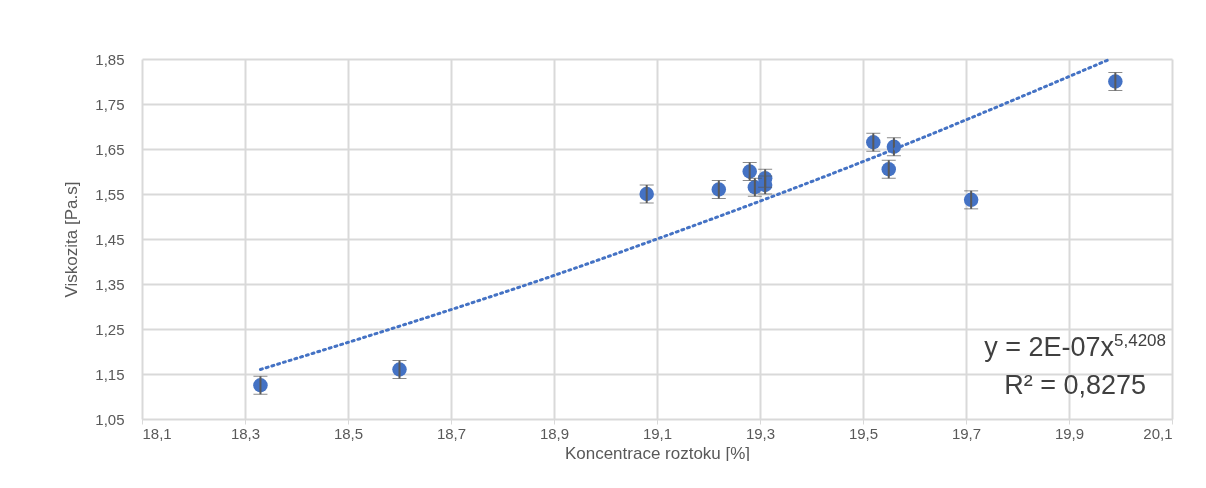 The height and width of the screenshot is (488, 1206). Describe the element at coordinates (110, 239) in the screenshot. I see `y-tick-label: 1,45` at that location.